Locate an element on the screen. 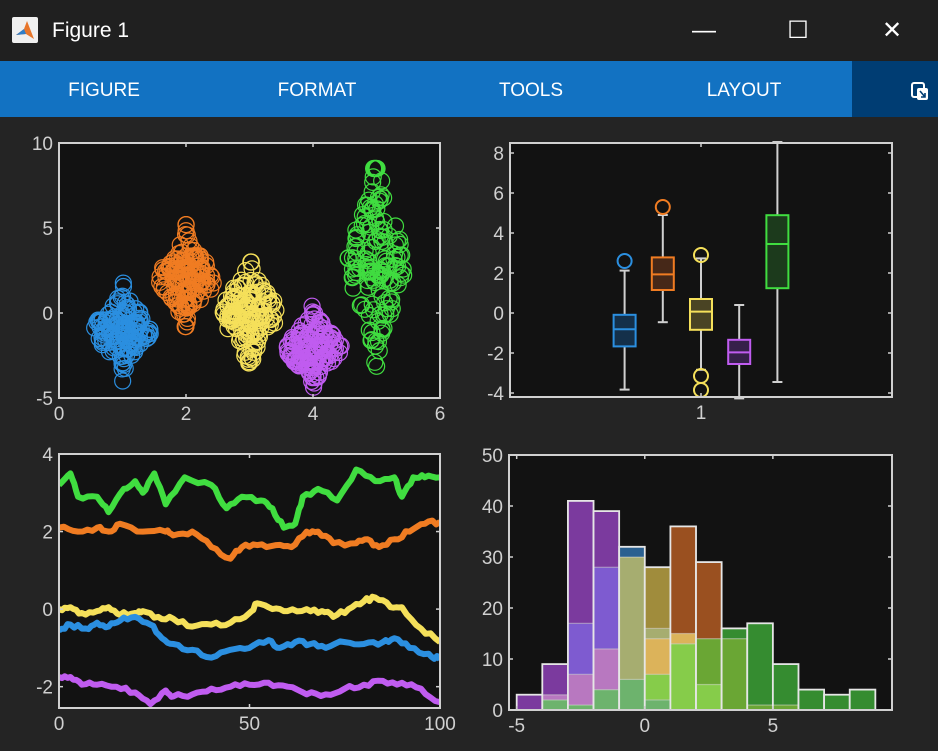  y-tick-label: 2 is located at coordinates (47, 533).